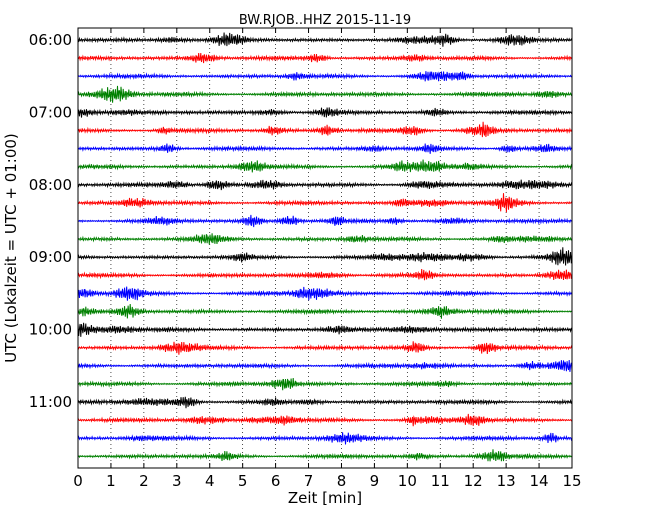 The height and width of the screenshot is (520, 650). I want to click on x-tick-label: 3, so click(177, 481).